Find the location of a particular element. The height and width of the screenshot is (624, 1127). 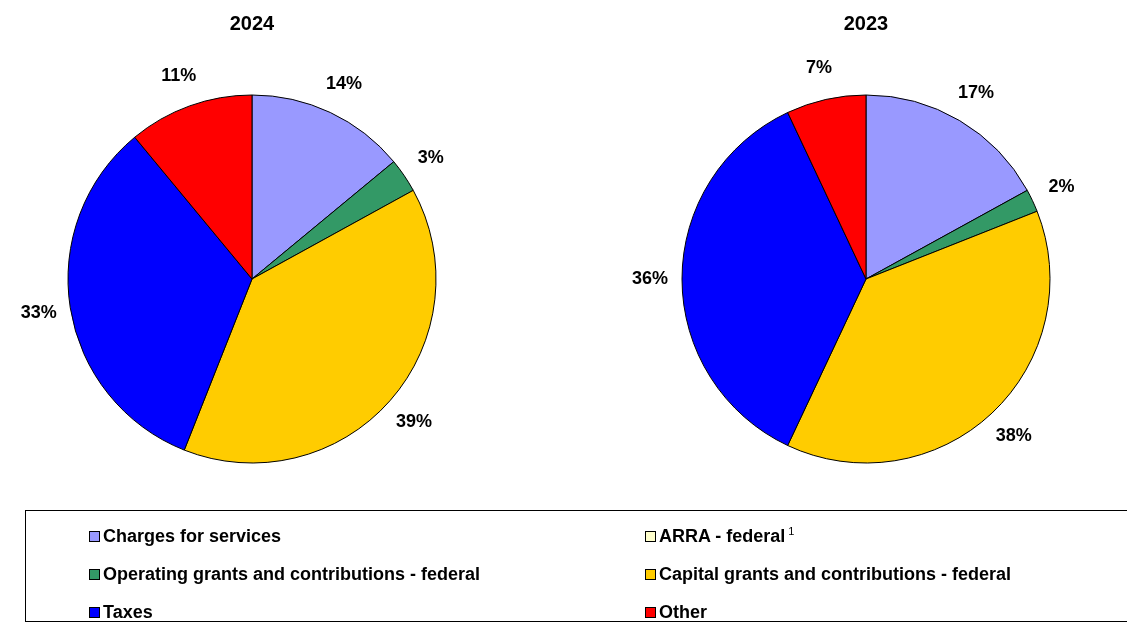

legend-label: Capital grants and contributions - federal is located at coordinates (835, 574).